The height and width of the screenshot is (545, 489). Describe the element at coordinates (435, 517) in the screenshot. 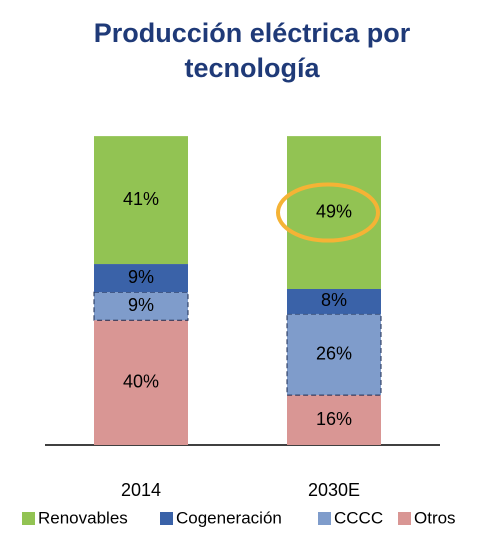

I see `legend-label: Otros` at that location.